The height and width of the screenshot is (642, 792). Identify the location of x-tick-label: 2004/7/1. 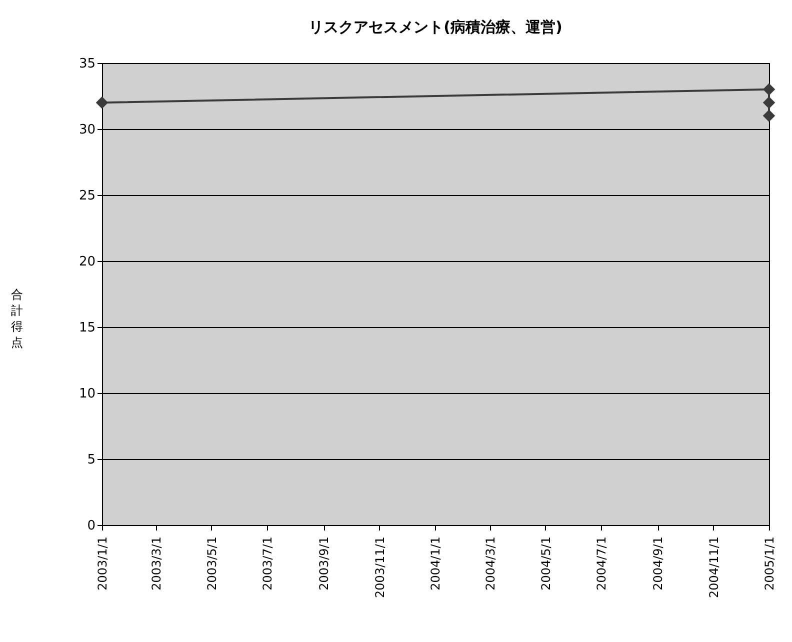
(601, 563).